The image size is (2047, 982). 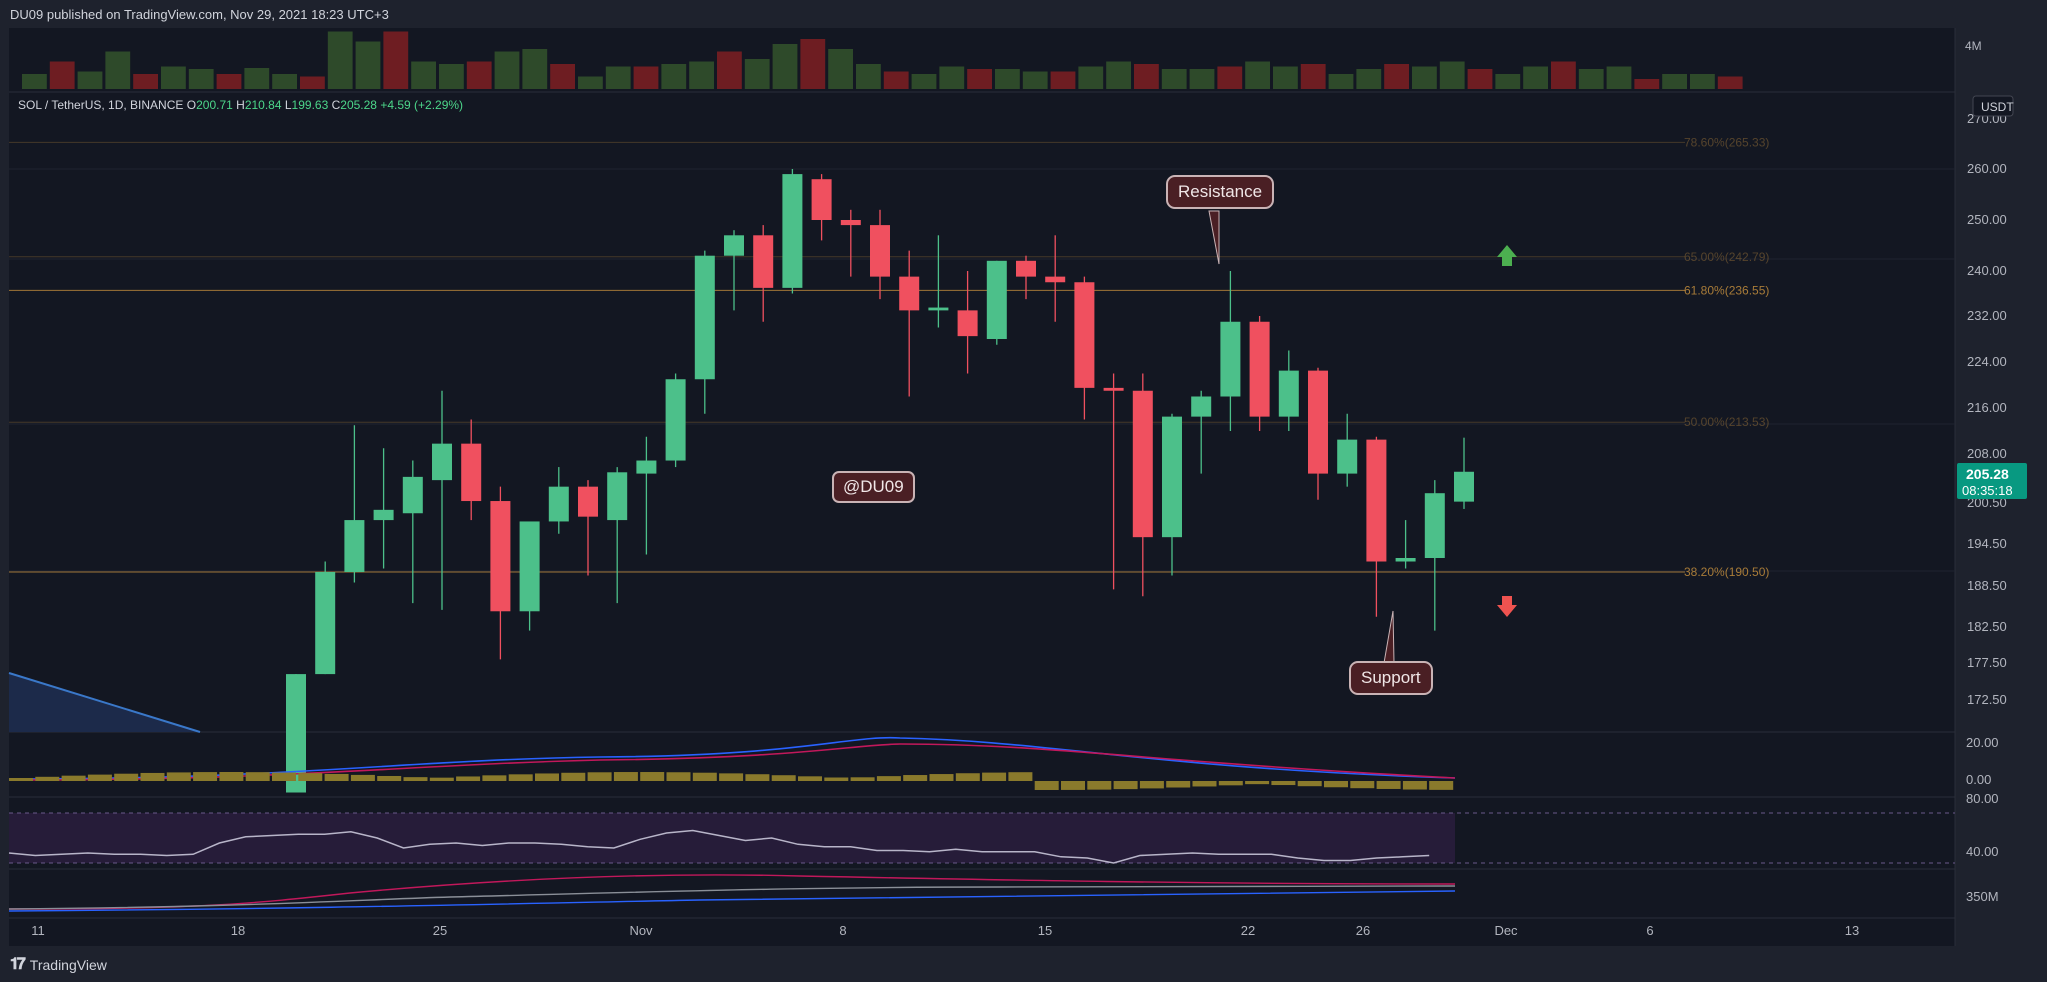 I want to click on time-tick-label: 26, so click(x=1363, y=930).